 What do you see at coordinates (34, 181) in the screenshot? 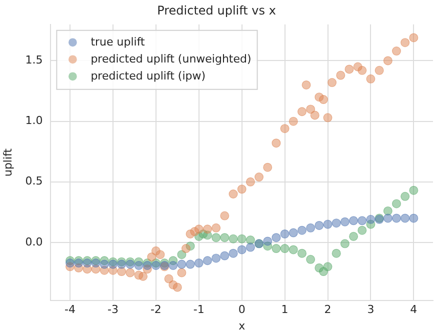
I see `y-tick-label: 0.5` at bounding box center [34, 181].